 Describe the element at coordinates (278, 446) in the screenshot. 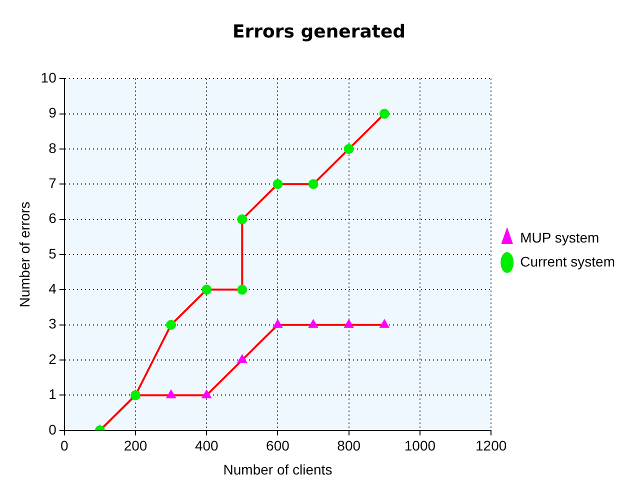

I see `x-tick-label: 600` at that location.